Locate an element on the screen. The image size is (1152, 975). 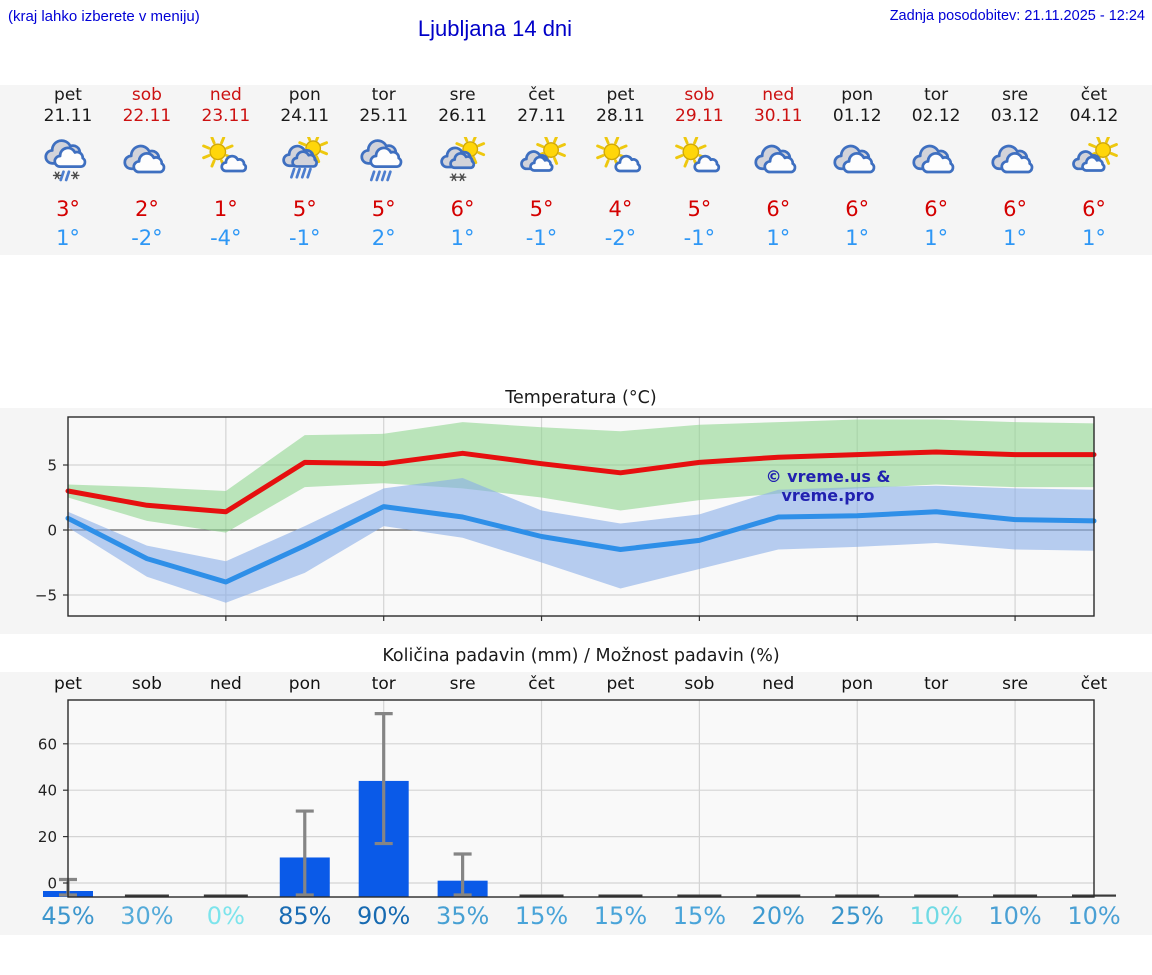
day-name: ned is located at coordinates (225, 95).